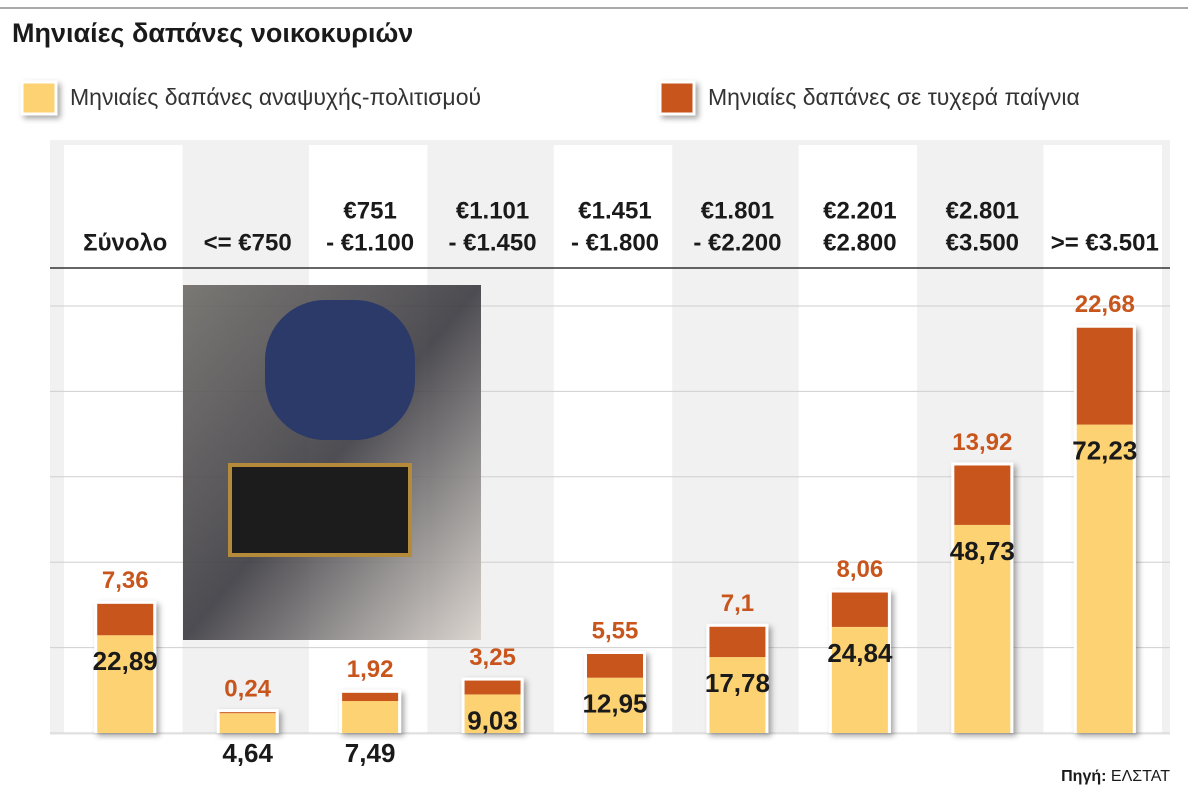 The width and height of the screenshot is (1188, 800). What do you see at coordinates (212, 33) in the screenshot?
I see `chart-title: Μηνιαίες δαπάνες νοικοκυριών` at bounding box center [212, 33].